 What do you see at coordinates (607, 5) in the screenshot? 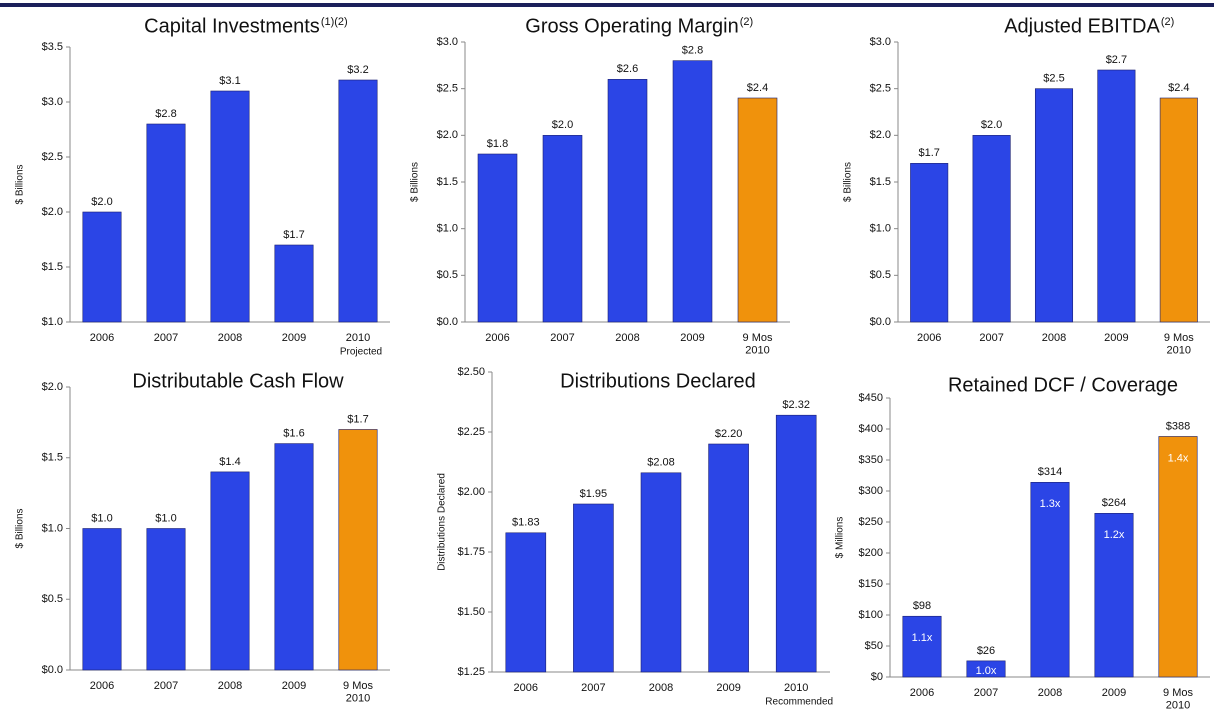
I see `top-rule` at bounding box center [607, 5].